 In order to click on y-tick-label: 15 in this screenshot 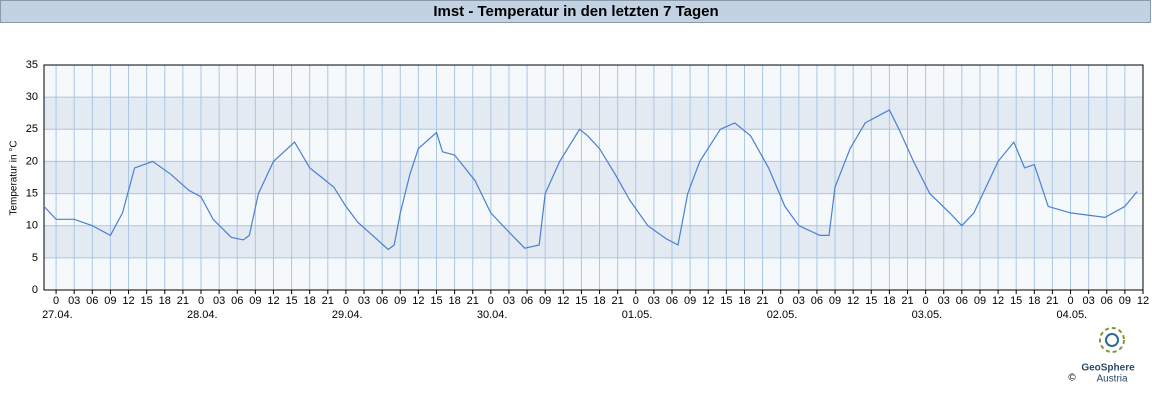, I will do `click(32, 193)`.